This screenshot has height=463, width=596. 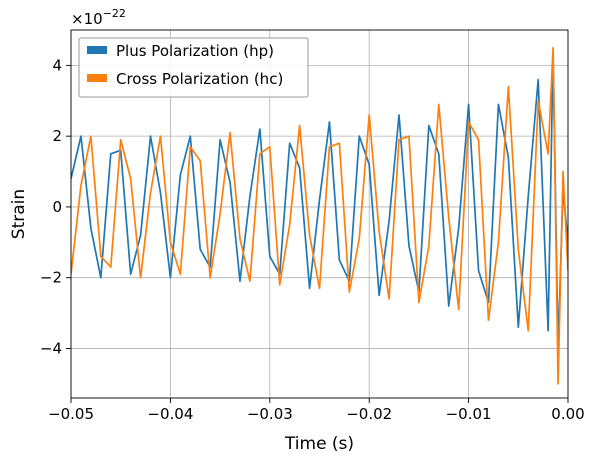 I want to click on x-tick-label: 0.00, so click(x=567, y=414).